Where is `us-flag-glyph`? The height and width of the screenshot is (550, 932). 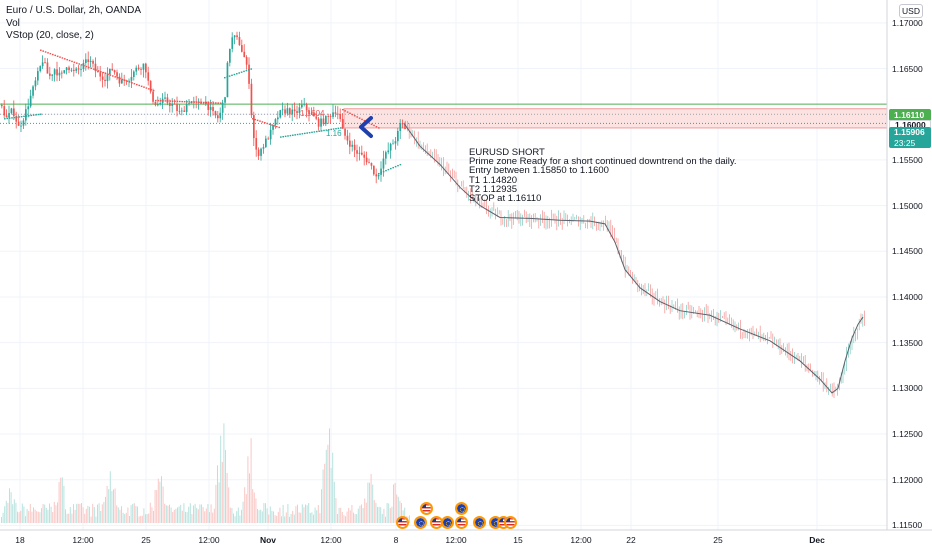
us-flag-glyph is located at coordinates (402, 522).